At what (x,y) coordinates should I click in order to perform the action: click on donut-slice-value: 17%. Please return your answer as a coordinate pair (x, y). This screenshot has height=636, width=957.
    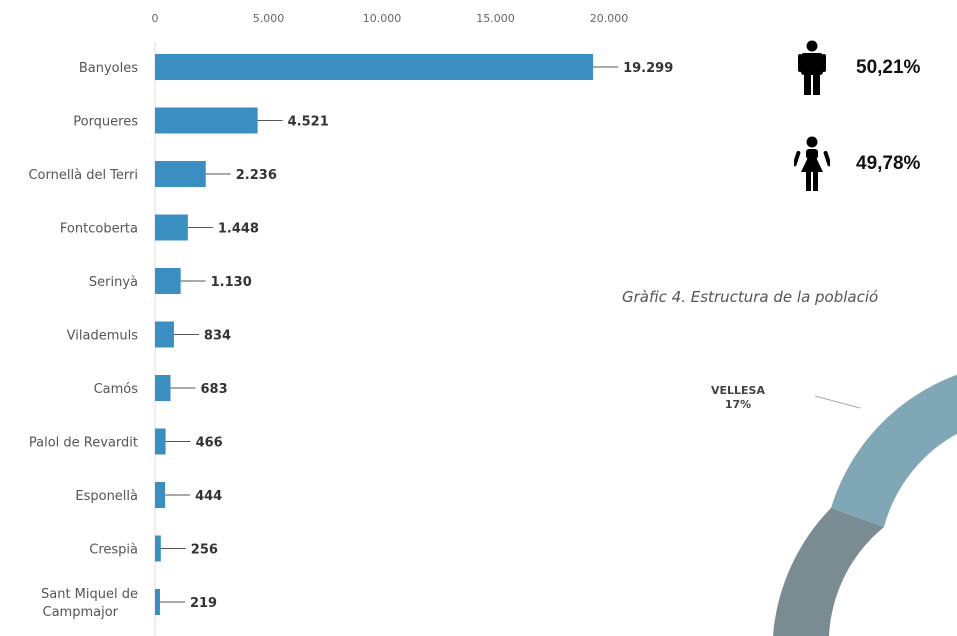
    Looking at the image, I should click on (738, 404).